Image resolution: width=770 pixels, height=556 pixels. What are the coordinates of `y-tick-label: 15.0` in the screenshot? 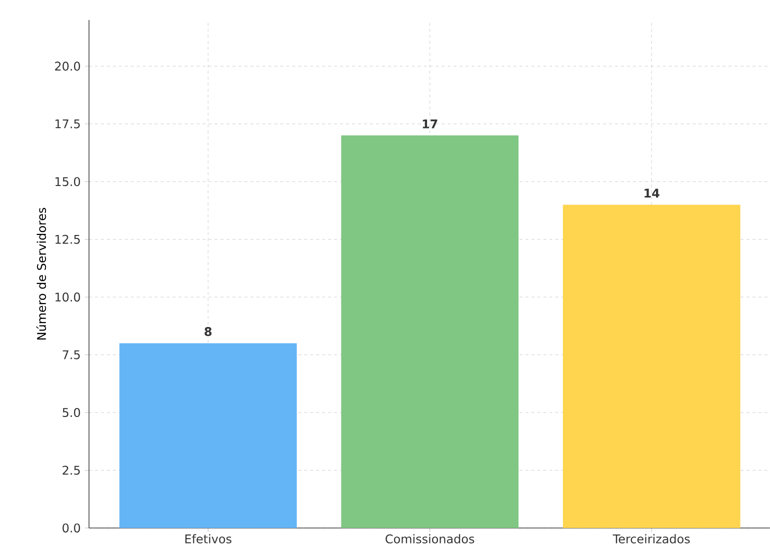 It's located at (68, 181).